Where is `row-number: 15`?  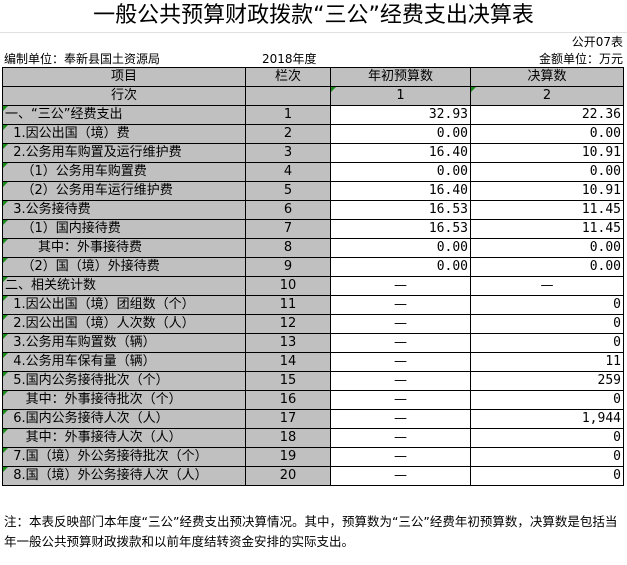
row-number: 15 is located at coordinates (288, 381).